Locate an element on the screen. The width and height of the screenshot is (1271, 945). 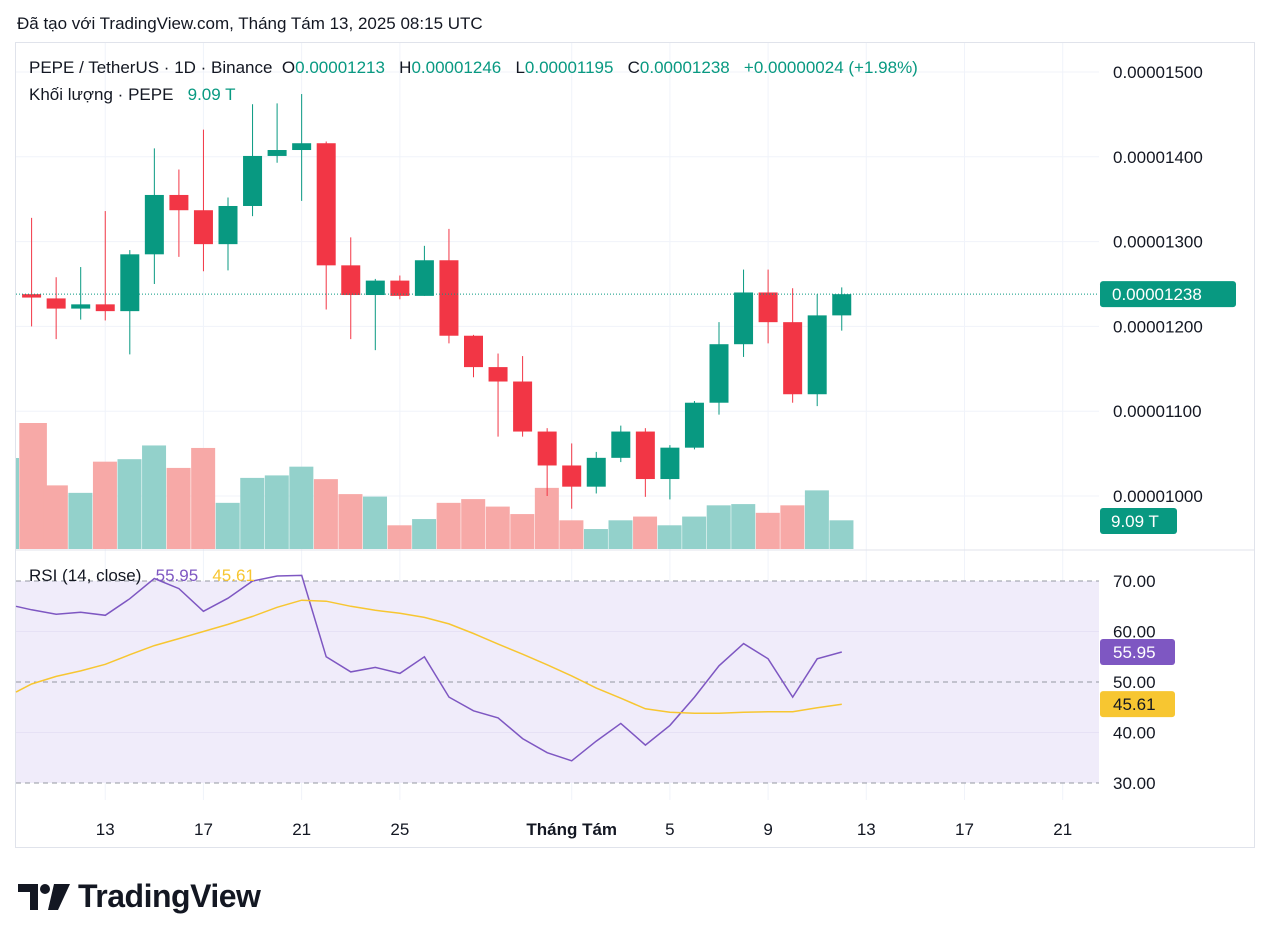
rsi-tick-label: 60.00 is located at coordinates (1134, 632).